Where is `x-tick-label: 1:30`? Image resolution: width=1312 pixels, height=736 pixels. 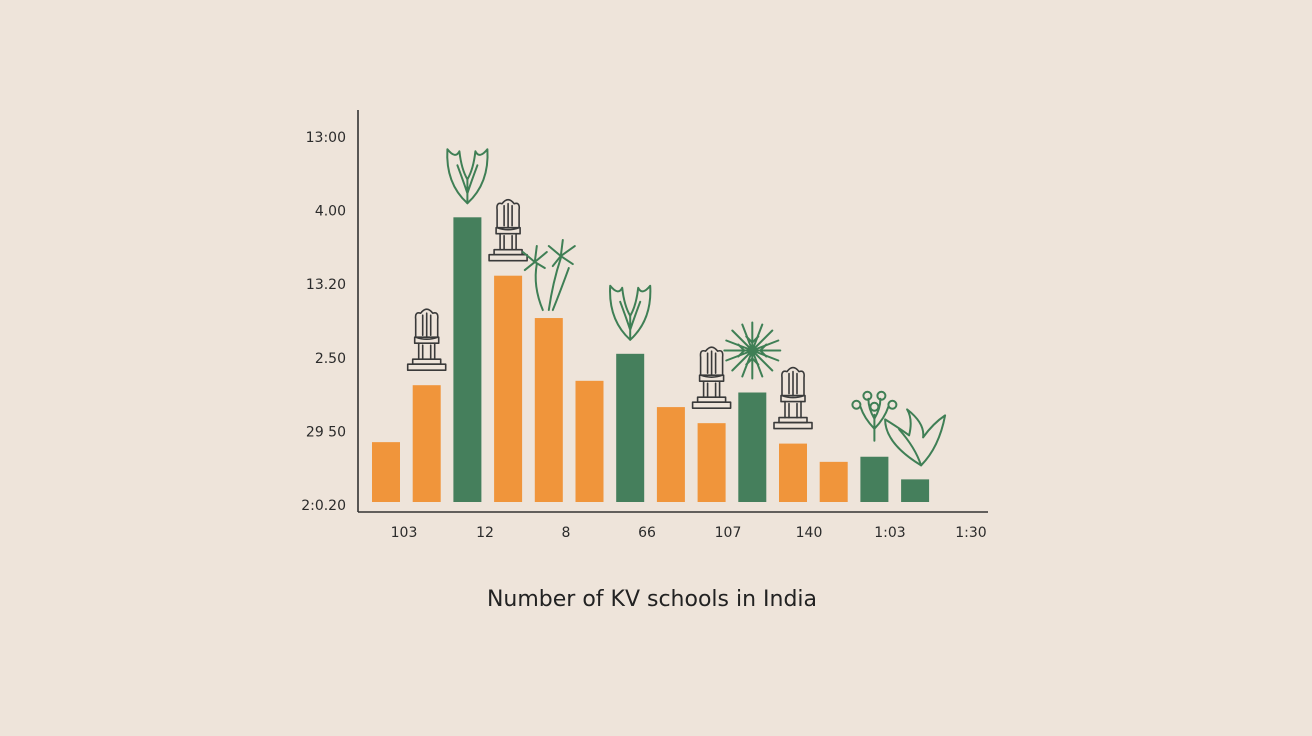
x-tick-label: 1:30 is located at coordinates (970, 533).